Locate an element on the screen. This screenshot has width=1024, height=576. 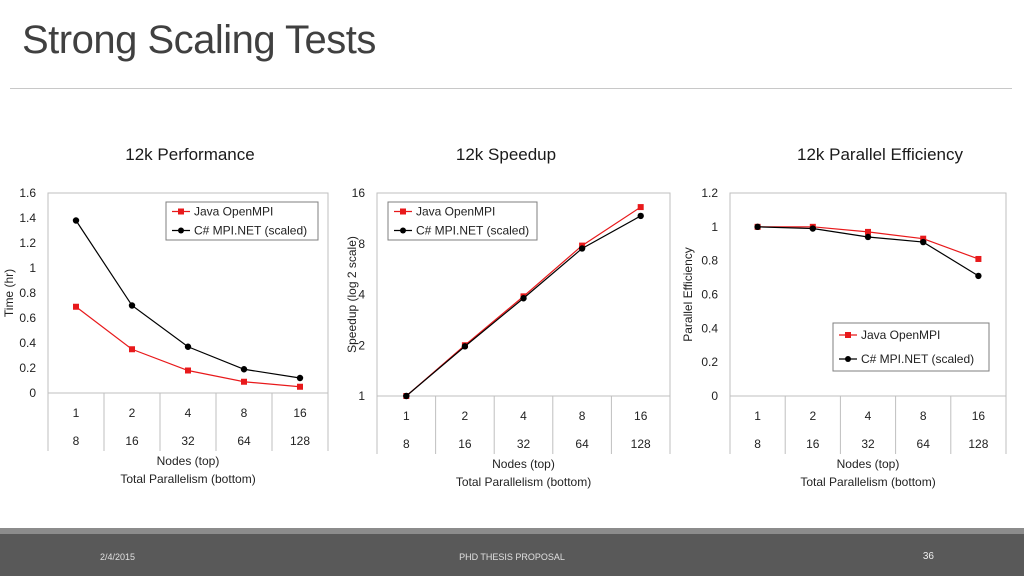
y-tick-label: 1.6 is located at coordinates (27, 193).